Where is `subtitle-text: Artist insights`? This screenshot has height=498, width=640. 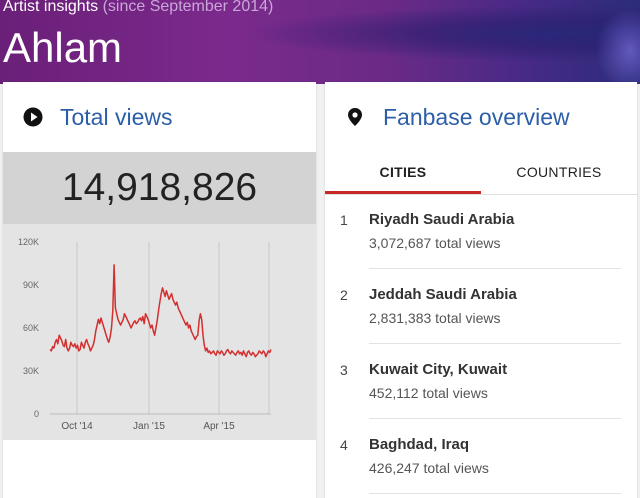 subtitle-text: Artist insights is located at coordinates (51, 7).